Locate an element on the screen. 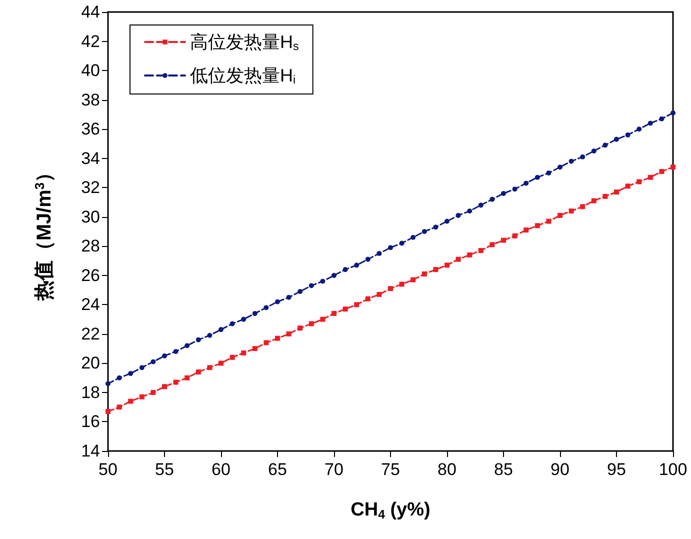  x-tick-label: 80 is located at coordinates (447, 469).